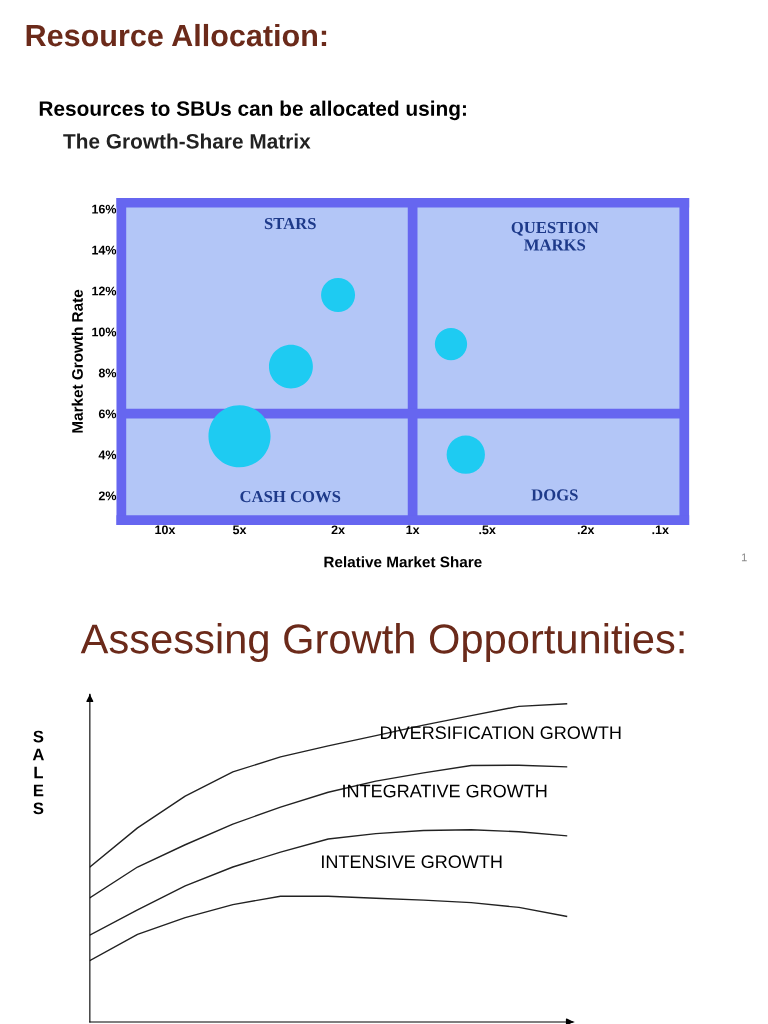  Describe the element at coordinates (501, 733) in the screenshot. I see `annotation: DIVERSIFICATION GROWTH` at that location.